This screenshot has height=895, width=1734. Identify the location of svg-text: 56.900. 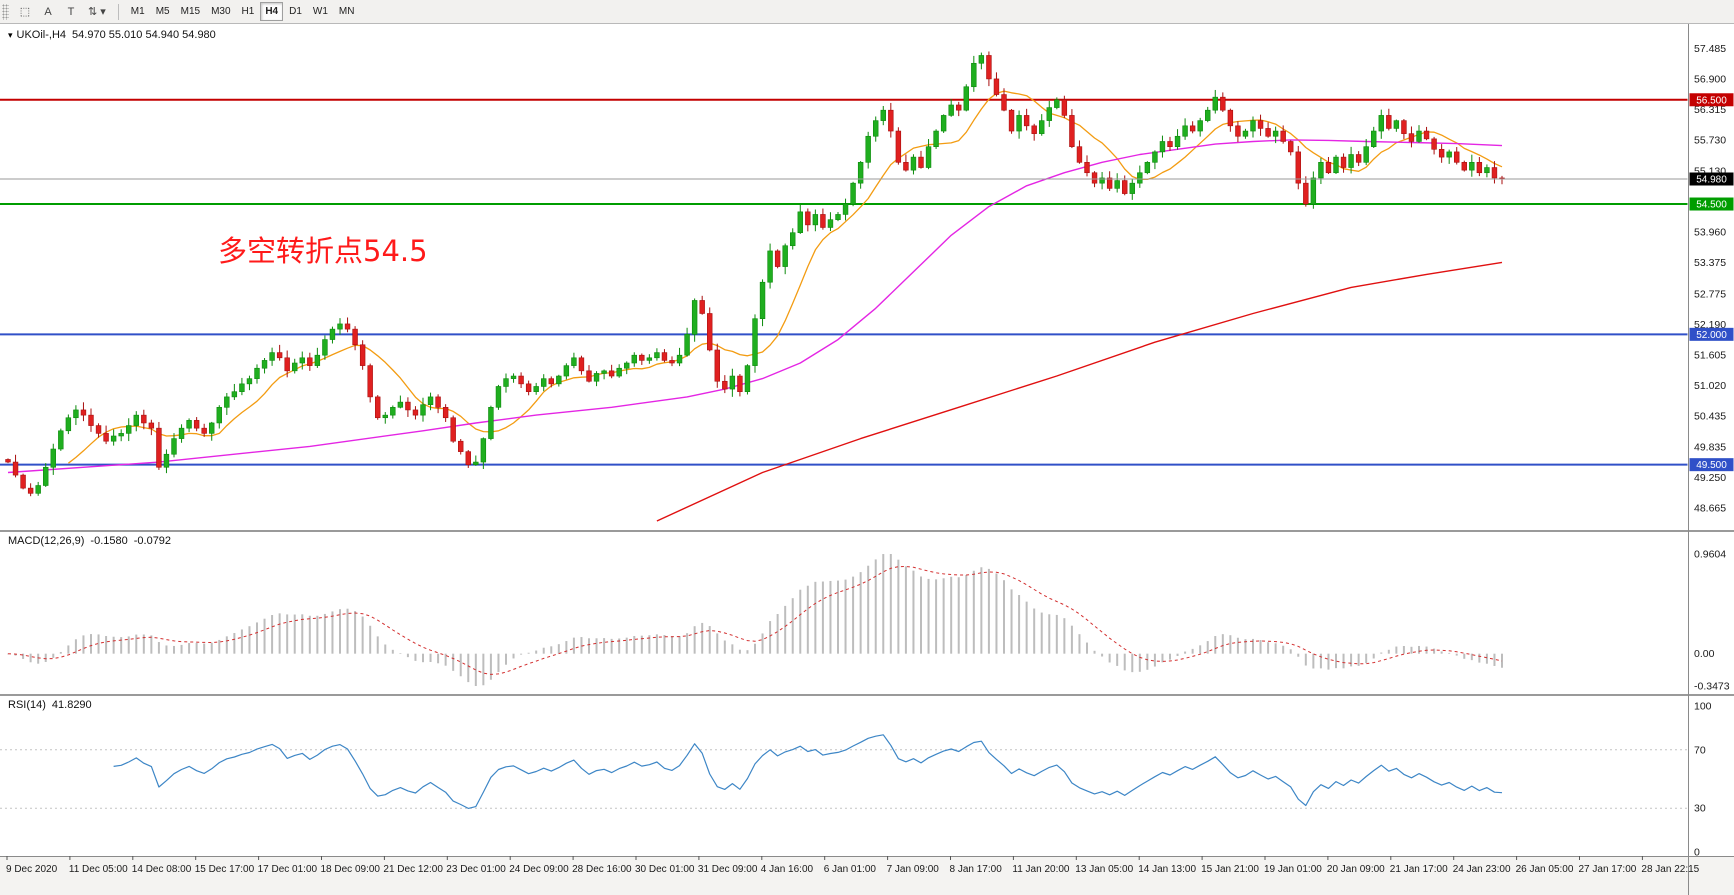
(1710, 79).